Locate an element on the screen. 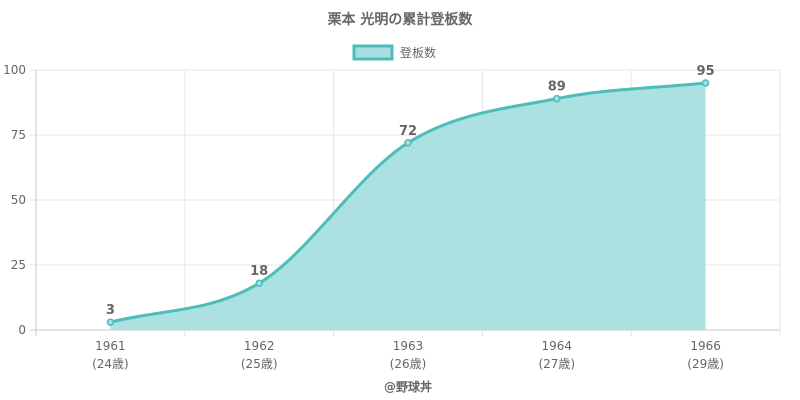 The image size is (800, 400). data-label: 18 is located at coordinates (259, 271).